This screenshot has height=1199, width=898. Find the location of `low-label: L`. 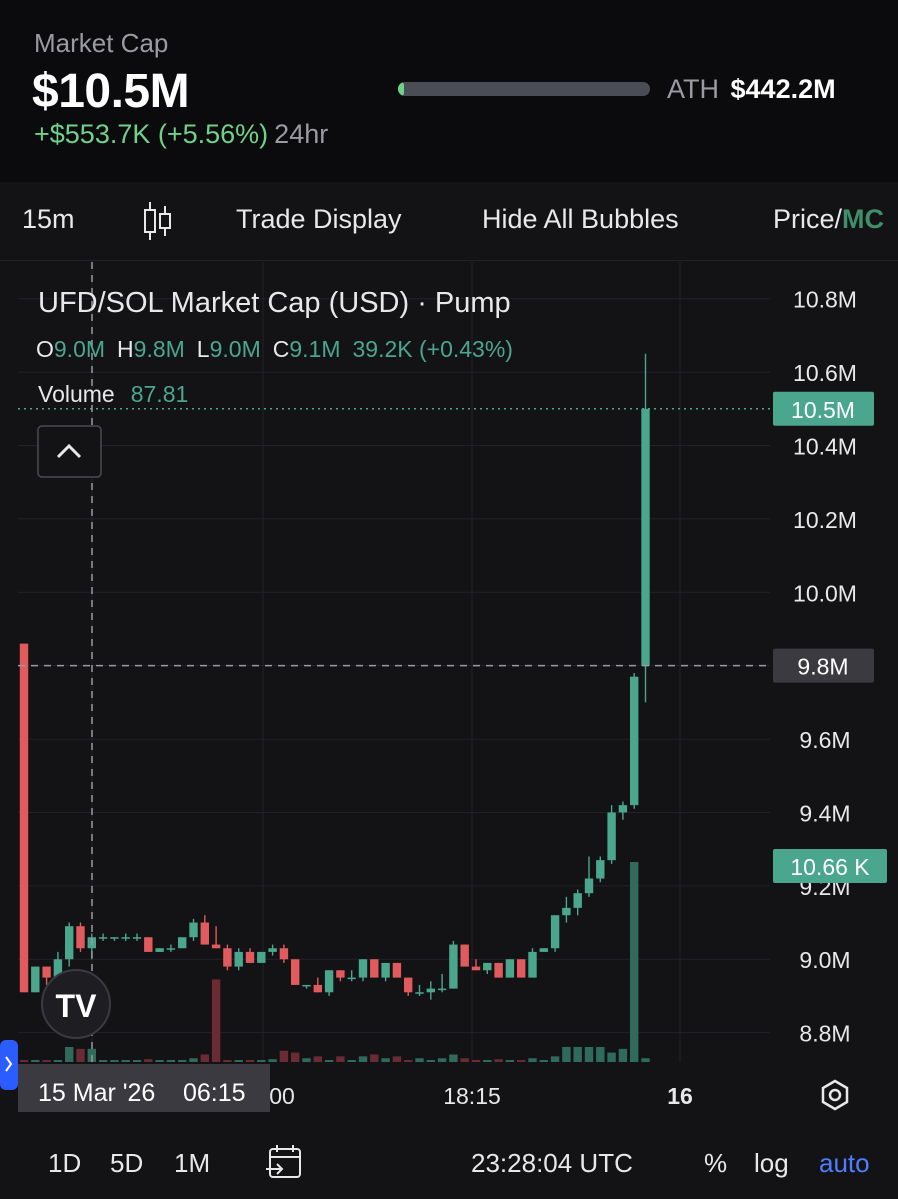

low-label: L is located at coordinates (203, 349).